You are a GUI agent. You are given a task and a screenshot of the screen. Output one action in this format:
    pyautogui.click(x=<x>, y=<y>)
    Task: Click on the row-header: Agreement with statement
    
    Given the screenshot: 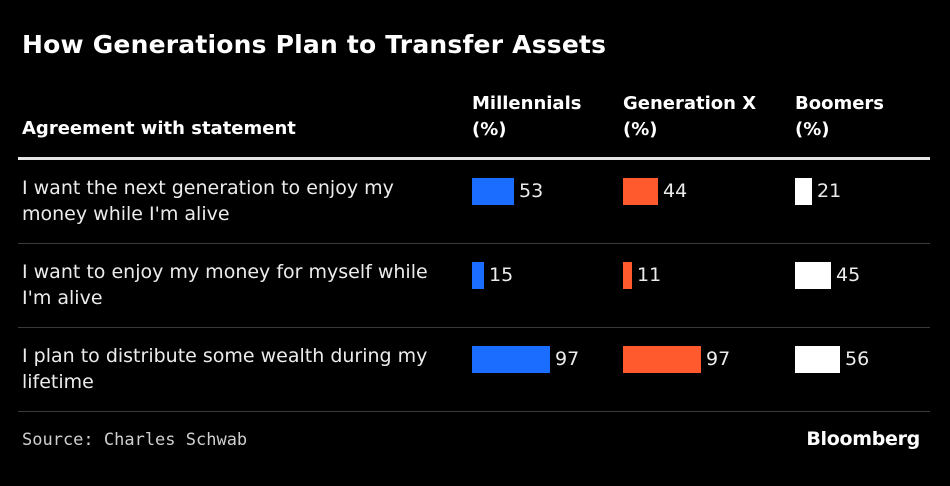 What is the action you would take?
    pyautogui.click(x=159, y=128)
    